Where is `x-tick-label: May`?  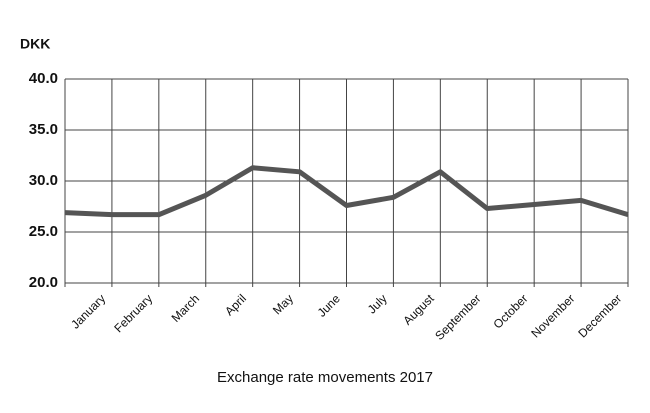 x-tick-label: May is located at coordinates (283, 304).